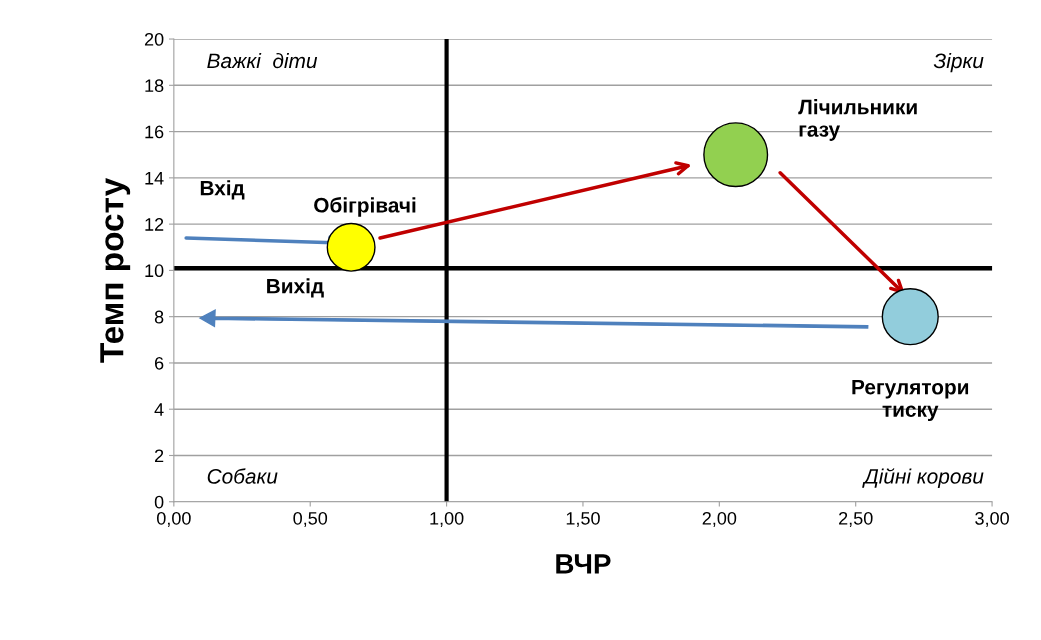 The width and height of the screenshot is (1041, 640). What do you see at coordinates (719, 519) in the screenshot?
I see `x-tick-label: 2,00` at bounding box center [719, 519].